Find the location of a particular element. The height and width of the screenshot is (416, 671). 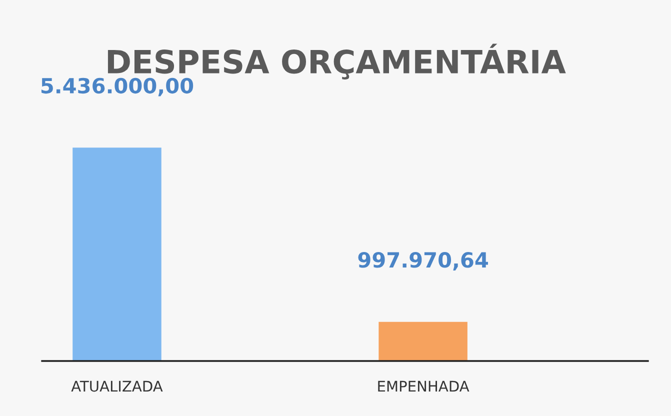

x-tick-label: EMPENHADA is located at coordinates (424, 386).